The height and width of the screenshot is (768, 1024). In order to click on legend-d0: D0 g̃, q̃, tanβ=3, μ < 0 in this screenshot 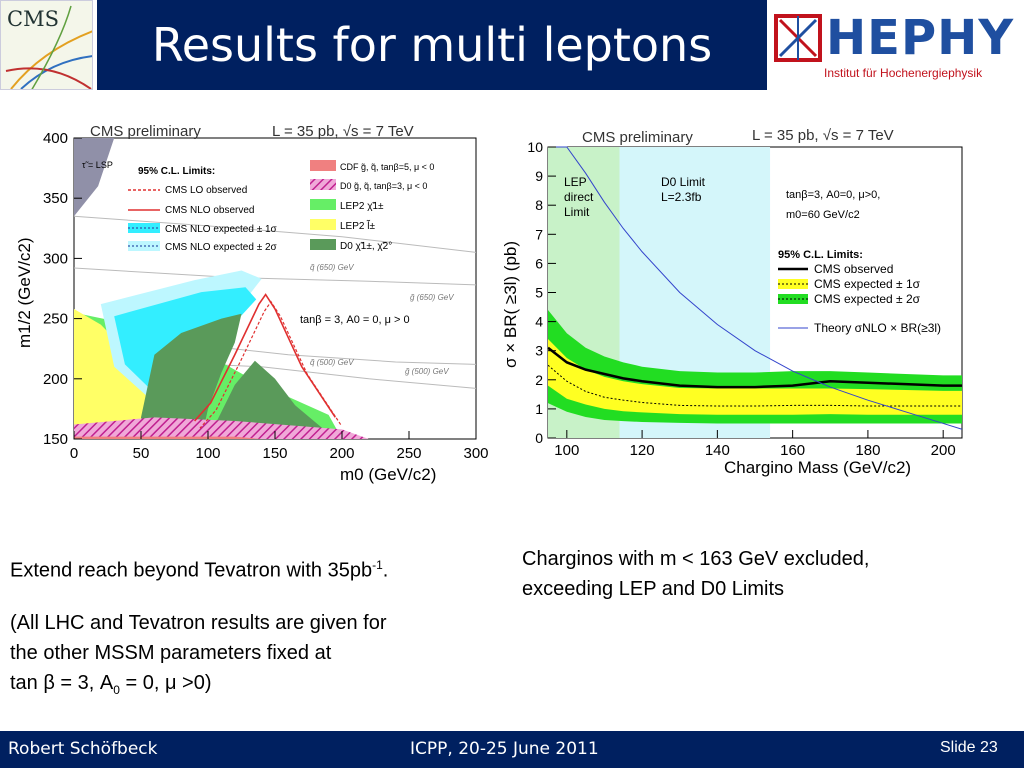, I will do `click(383, 186)`.